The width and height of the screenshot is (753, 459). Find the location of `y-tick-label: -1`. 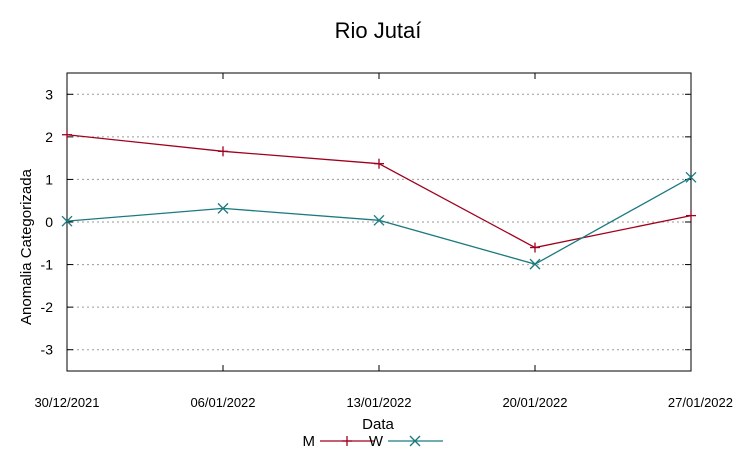

y-tick-label: -1 is located at coordinates (47, 265).